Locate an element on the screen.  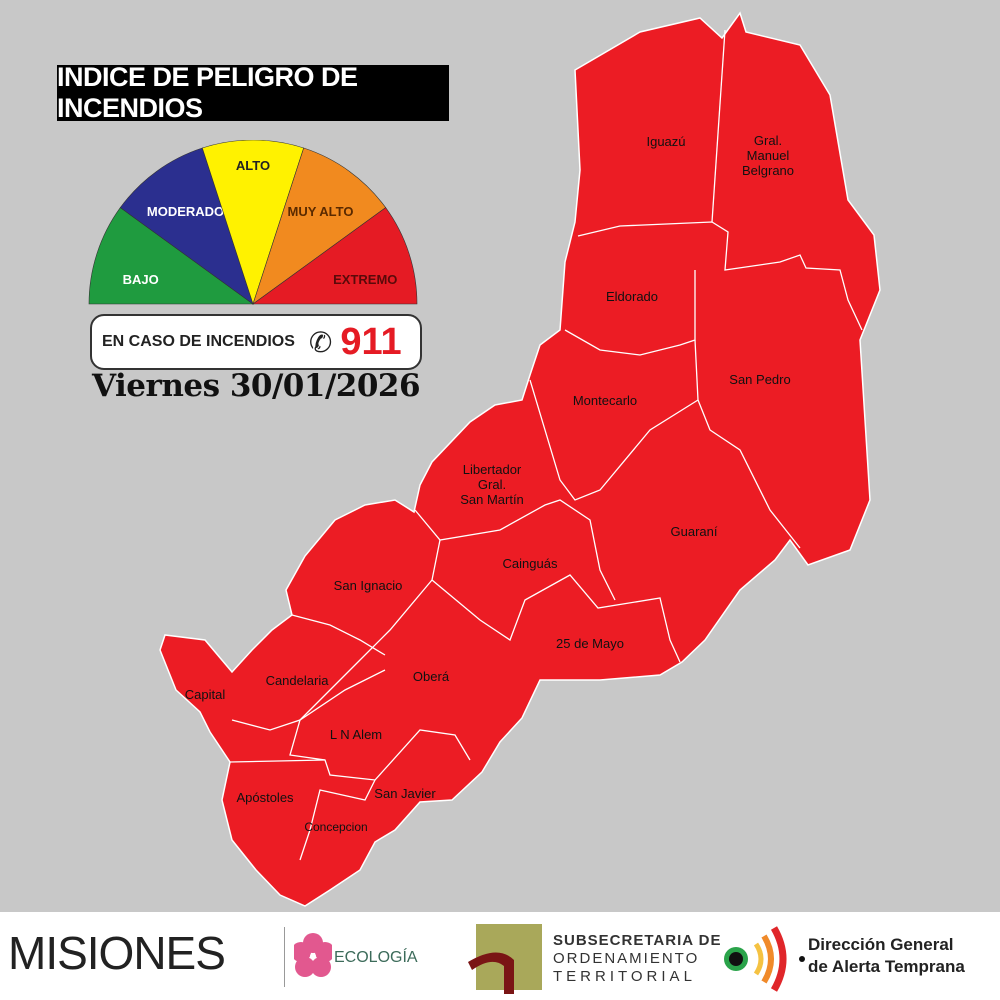
gauge-slice-moderado is located at coordinates (186, 226).